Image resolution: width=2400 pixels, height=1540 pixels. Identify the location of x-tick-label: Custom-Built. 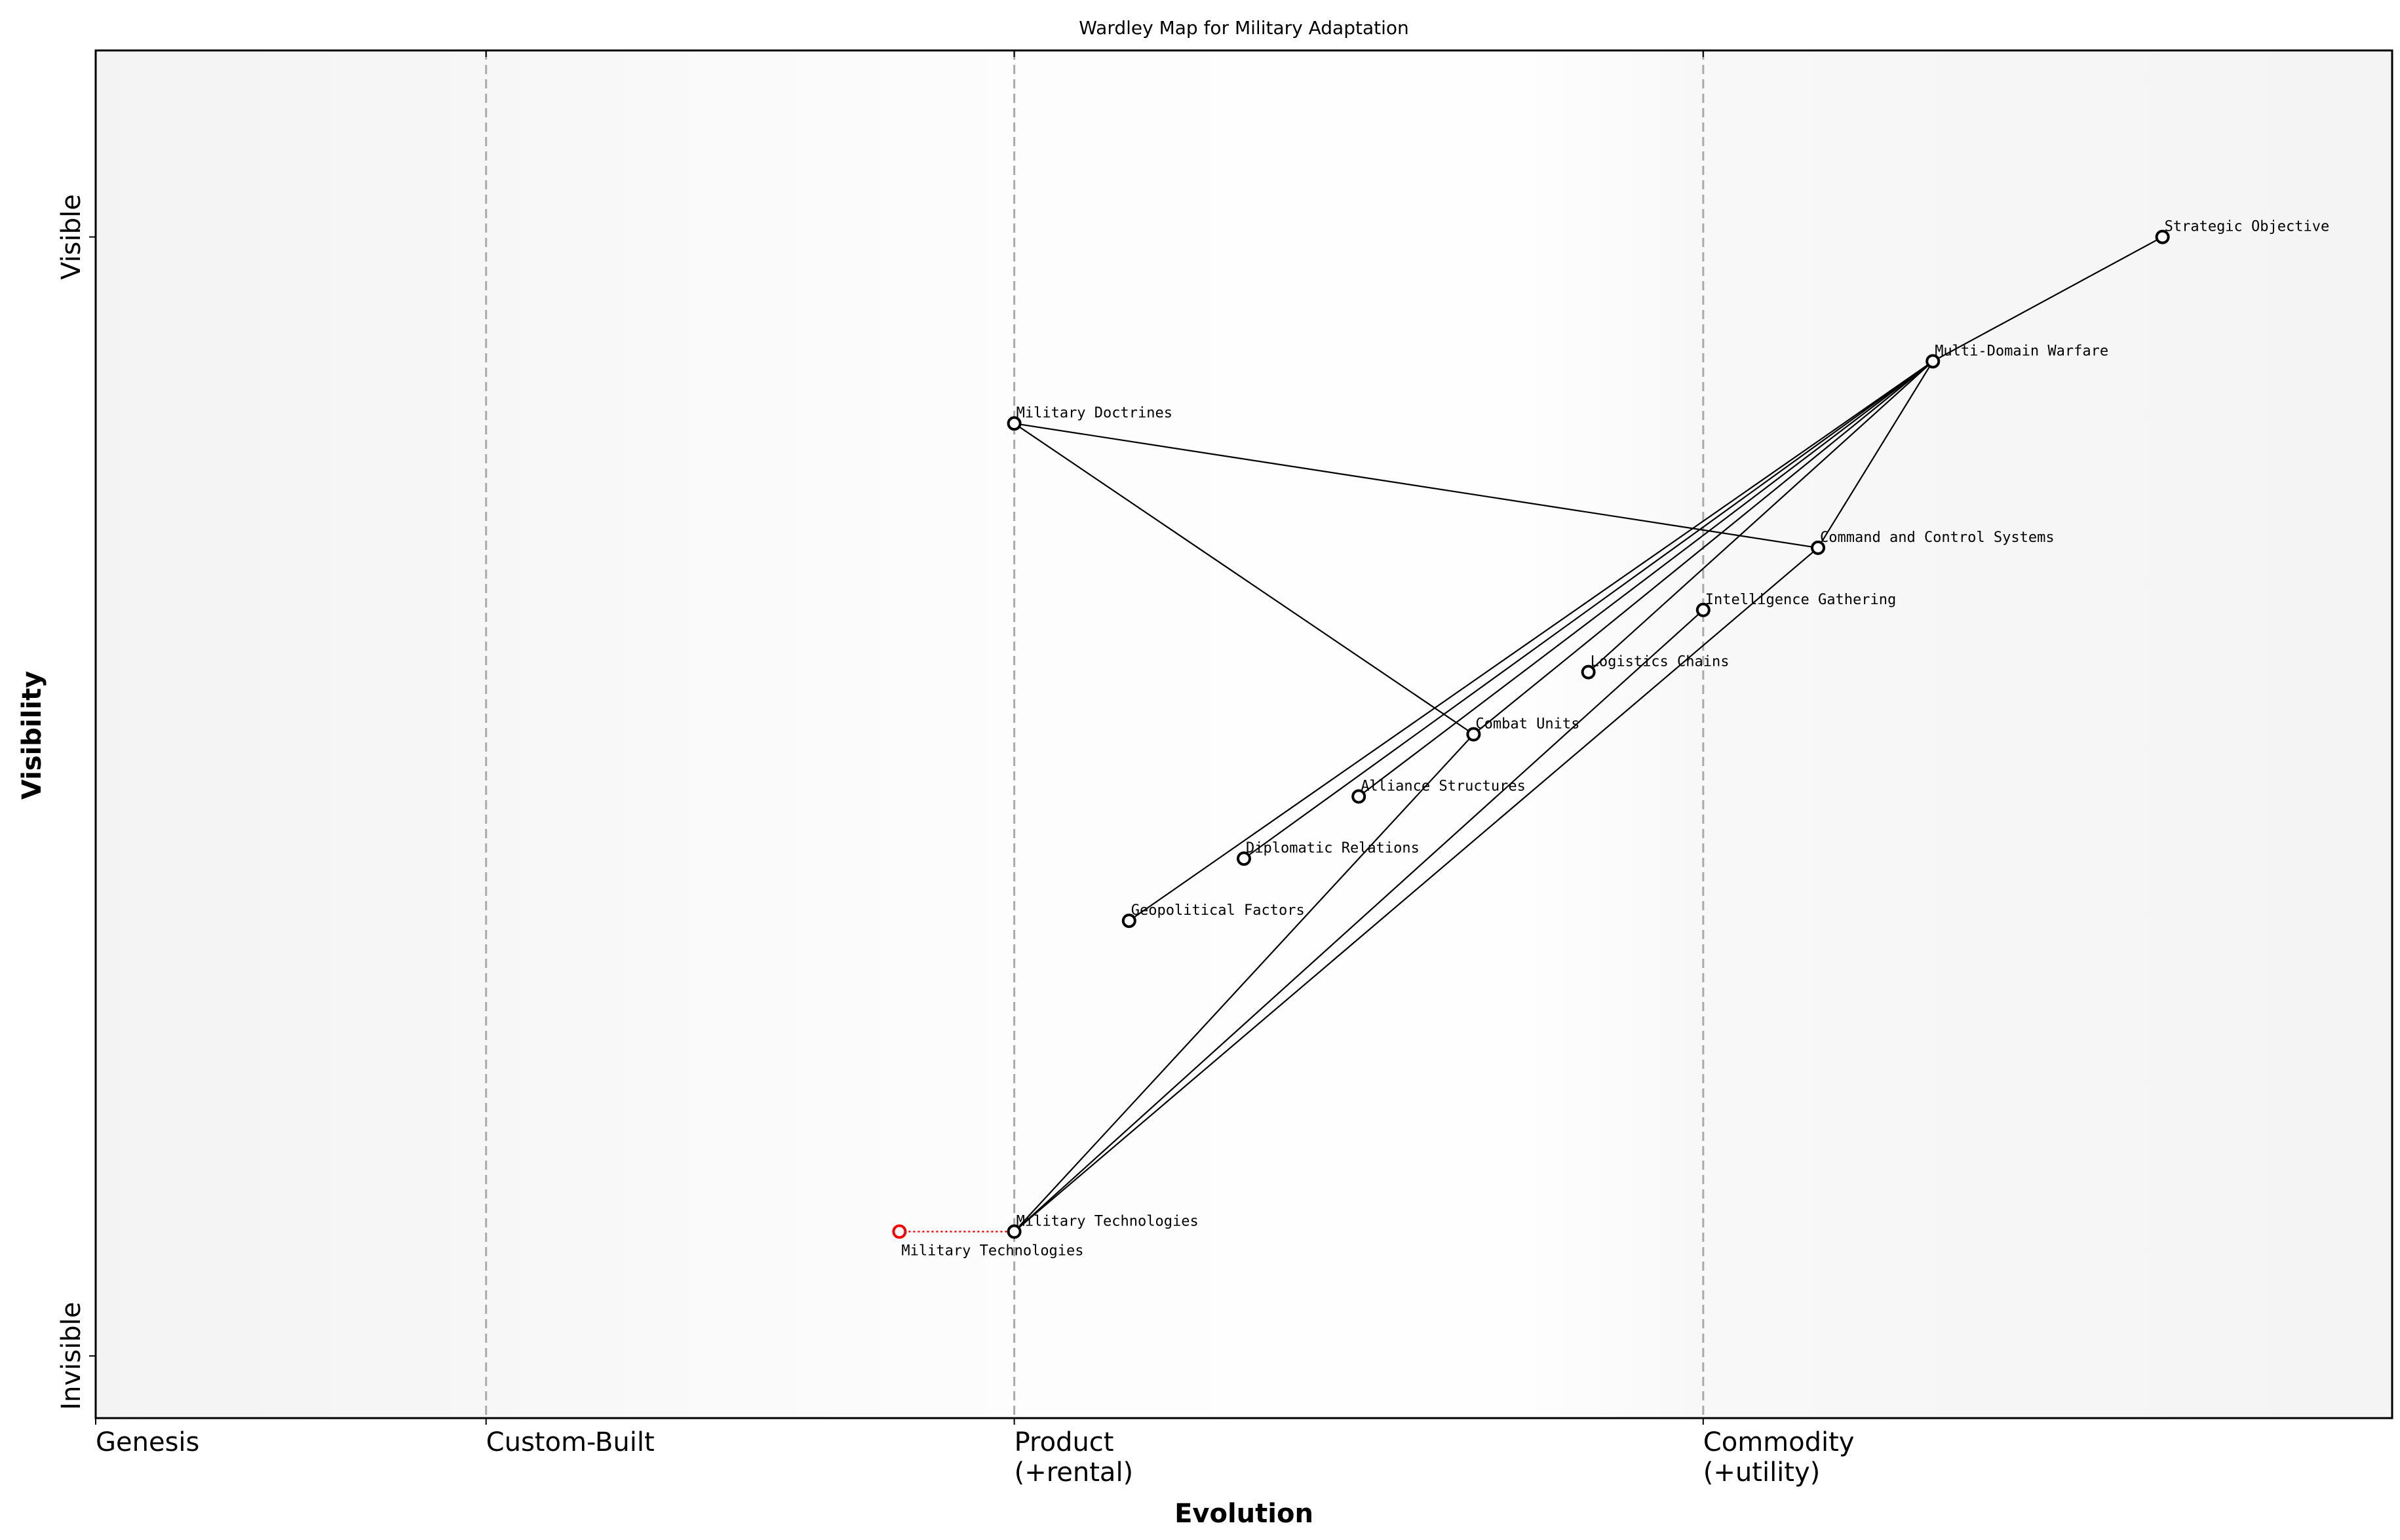
(570, 1442).